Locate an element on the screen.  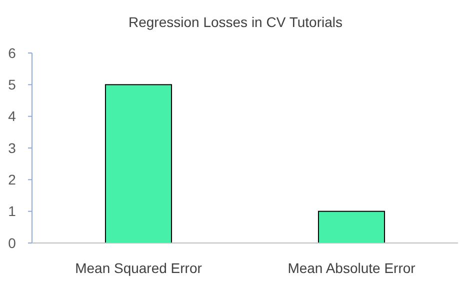
y-tick-label: 1 is located at coordinates (12, 211).